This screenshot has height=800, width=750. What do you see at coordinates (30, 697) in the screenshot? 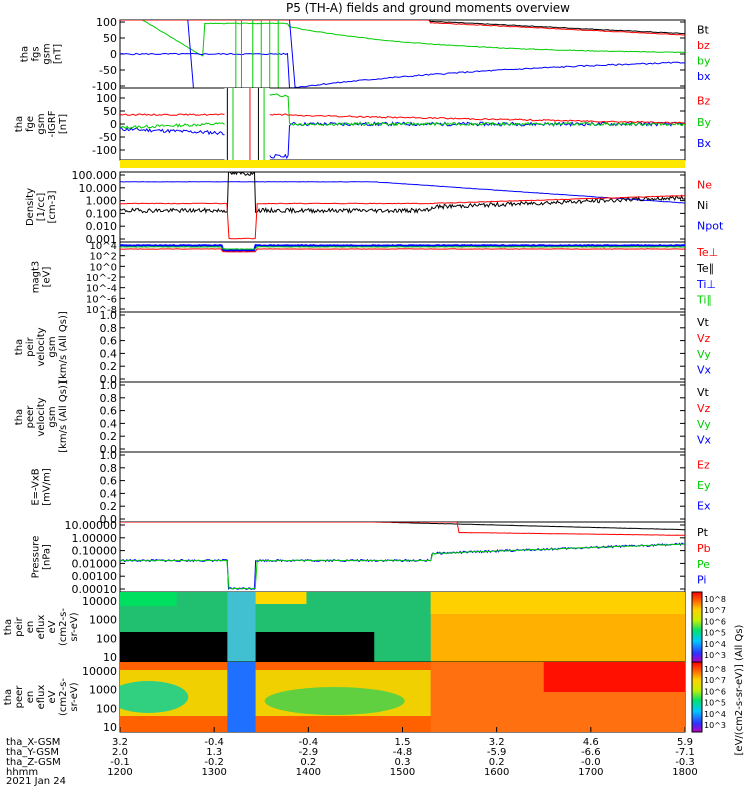
I see `peer_spec-ylabel-line: en` at bounding box center [30, 697].